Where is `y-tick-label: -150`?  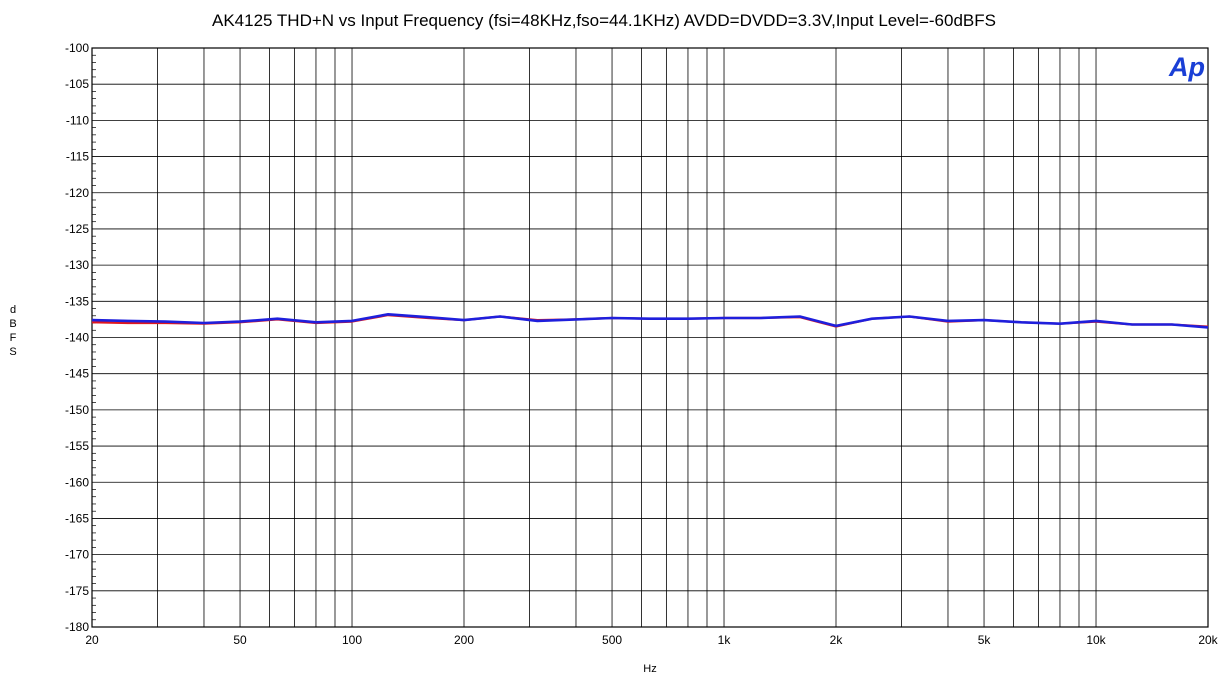 y-tick-label: -150 is located at coordinates (77, 410).